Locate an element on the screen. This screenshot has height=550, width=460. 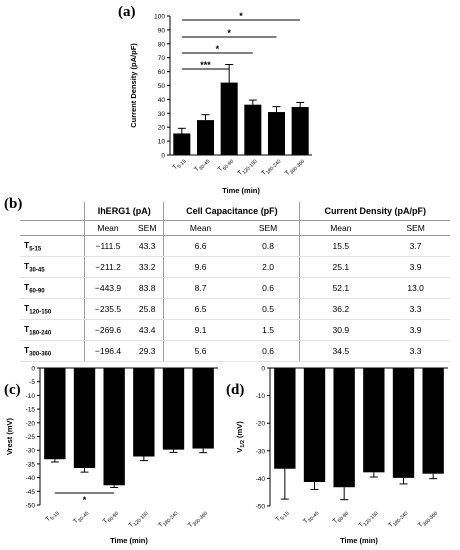
y-tick-label: -20 is located at coordinates (31, 423).